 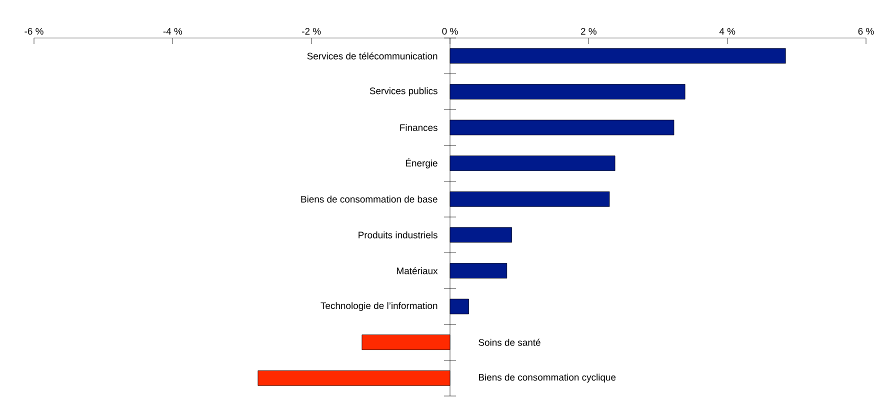 What do you see at coordinates (311, 31) in the screenshot?
I see `x-tick-label: -2 %` at bounding box center [311, 31].